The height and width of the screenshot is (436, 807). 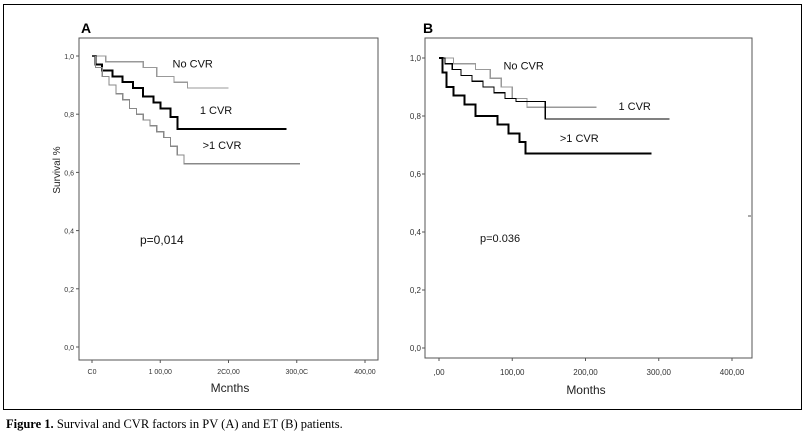 I want to click on panel-b-x-tick-label: ,00, so click(x=439, y=372).